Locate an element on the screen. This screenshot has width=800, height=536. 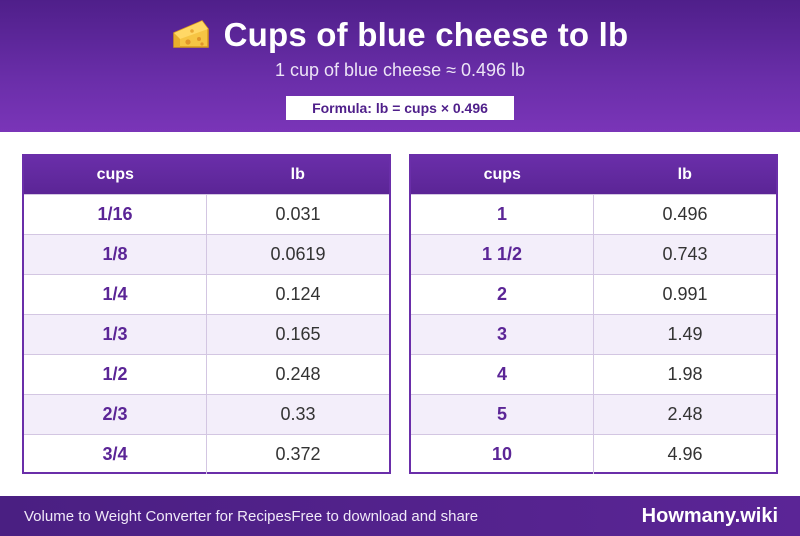
formula-badge: Formula: lb = cups × 0.496 is located at coordinates (400, 108).